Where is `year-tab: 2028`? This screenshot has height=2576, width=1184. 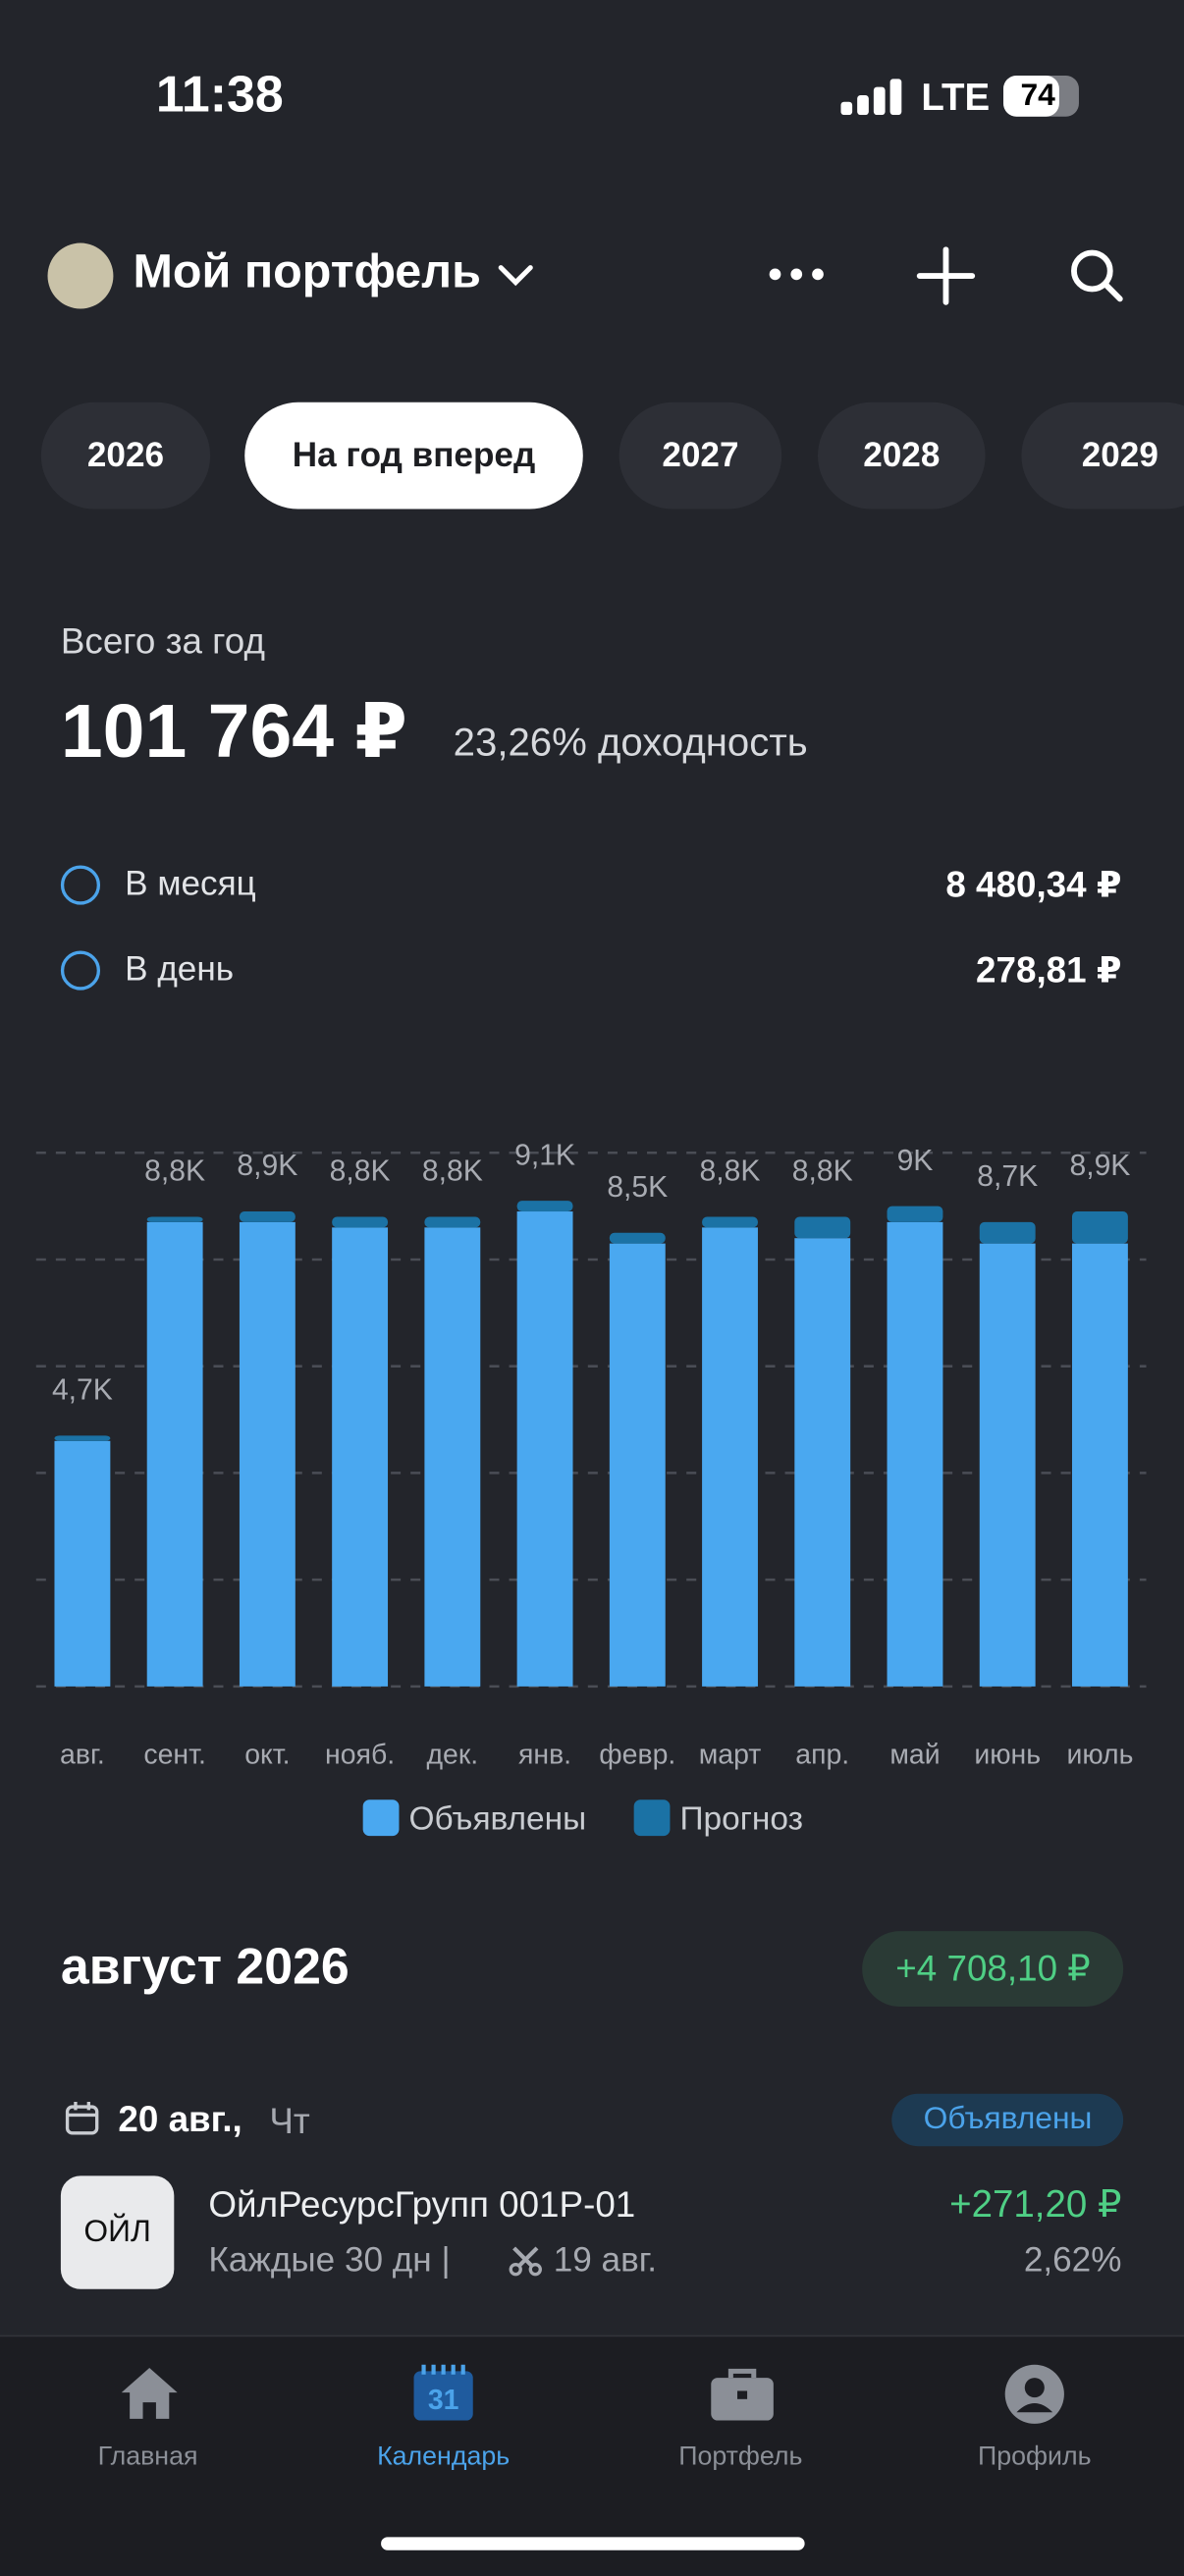 year-tab: 2028 is located at coordinates (902, 456).